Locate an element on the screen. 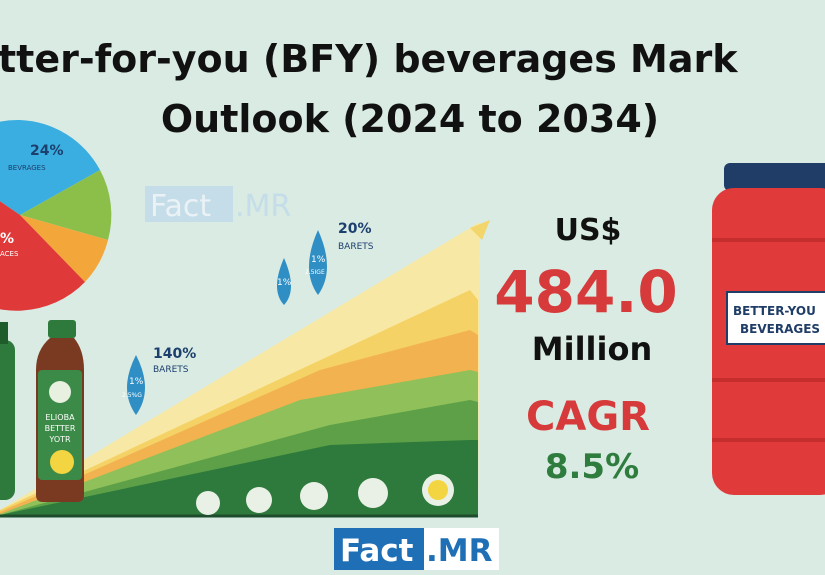  jar-text: BETTER-YOU is located at coordinates (774, 311).